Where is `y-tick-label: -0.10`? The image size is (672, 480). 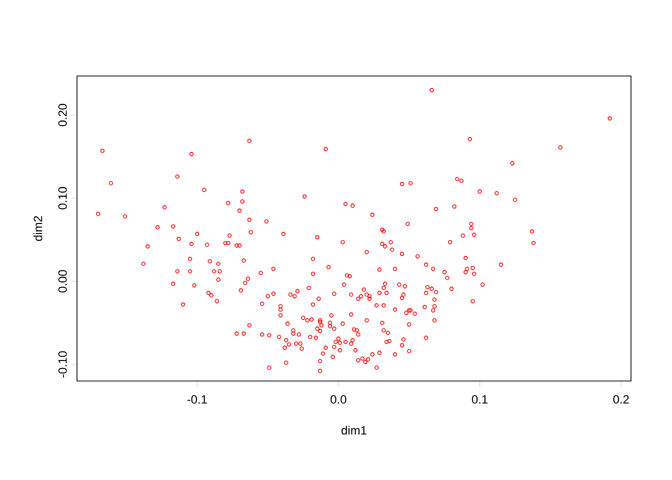 y-tick-label: -0.10 is located at coordinates (62, 364).